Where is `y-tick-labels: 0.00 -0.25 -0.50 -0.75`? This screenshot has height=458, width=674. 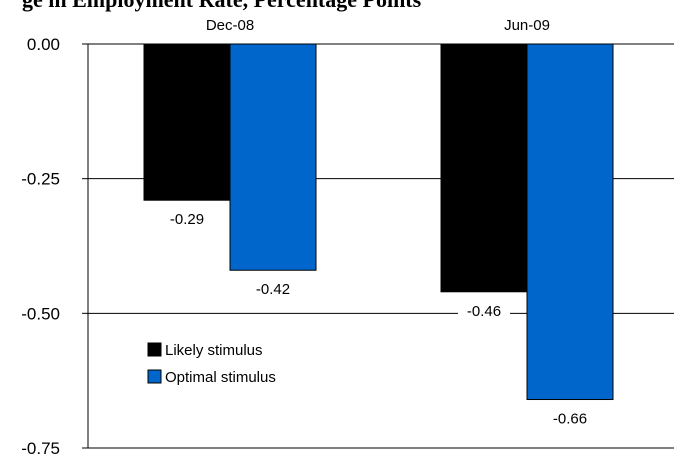 y-tick-labels: 0.00 -0.25 -0.50 -0.75 is located at coordinates (40, 246).